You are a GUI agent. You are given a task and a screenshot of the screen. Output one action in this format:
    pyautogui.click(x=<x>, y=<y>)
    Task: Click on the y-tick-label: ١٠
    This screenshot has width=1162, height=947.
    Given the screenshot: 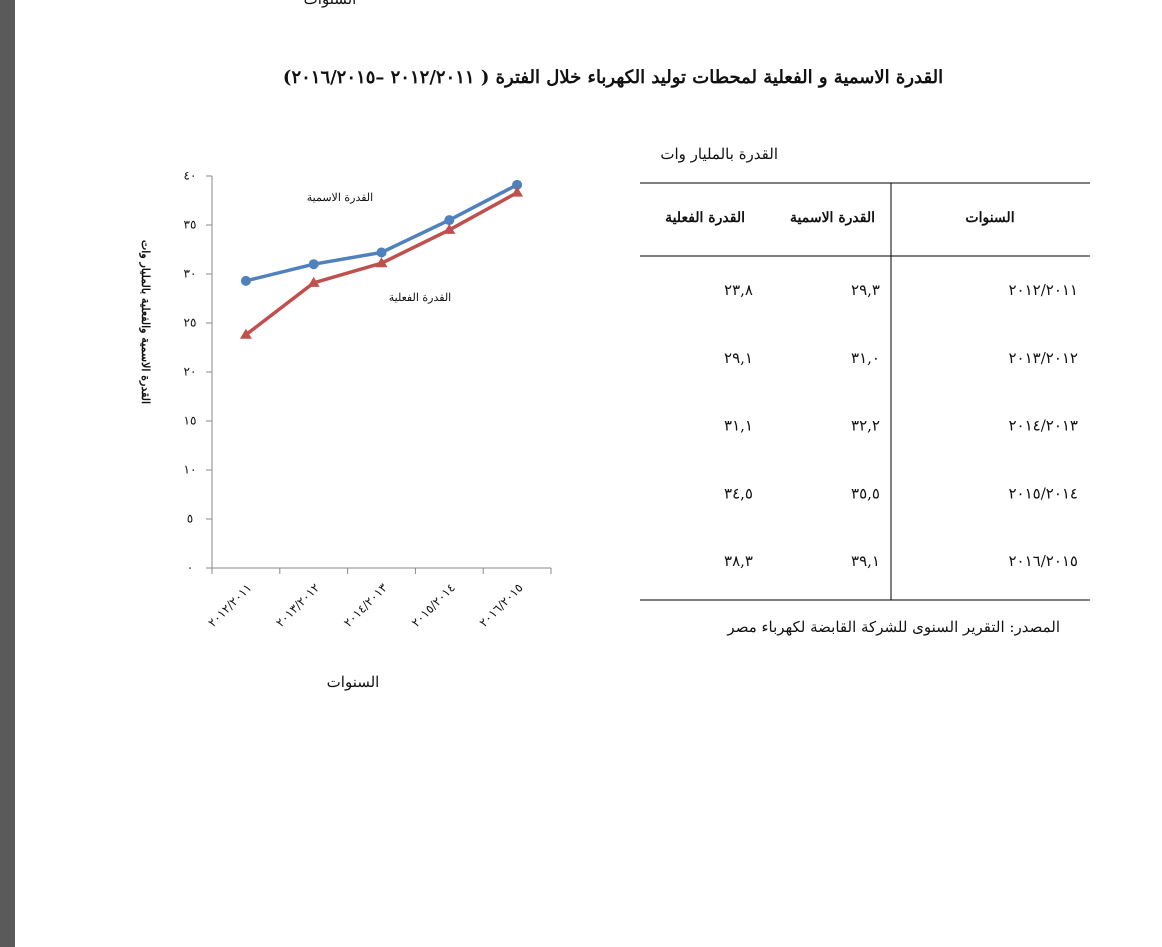 What is the action you would take?
    pyautogui.click(x=190, y=470)
    